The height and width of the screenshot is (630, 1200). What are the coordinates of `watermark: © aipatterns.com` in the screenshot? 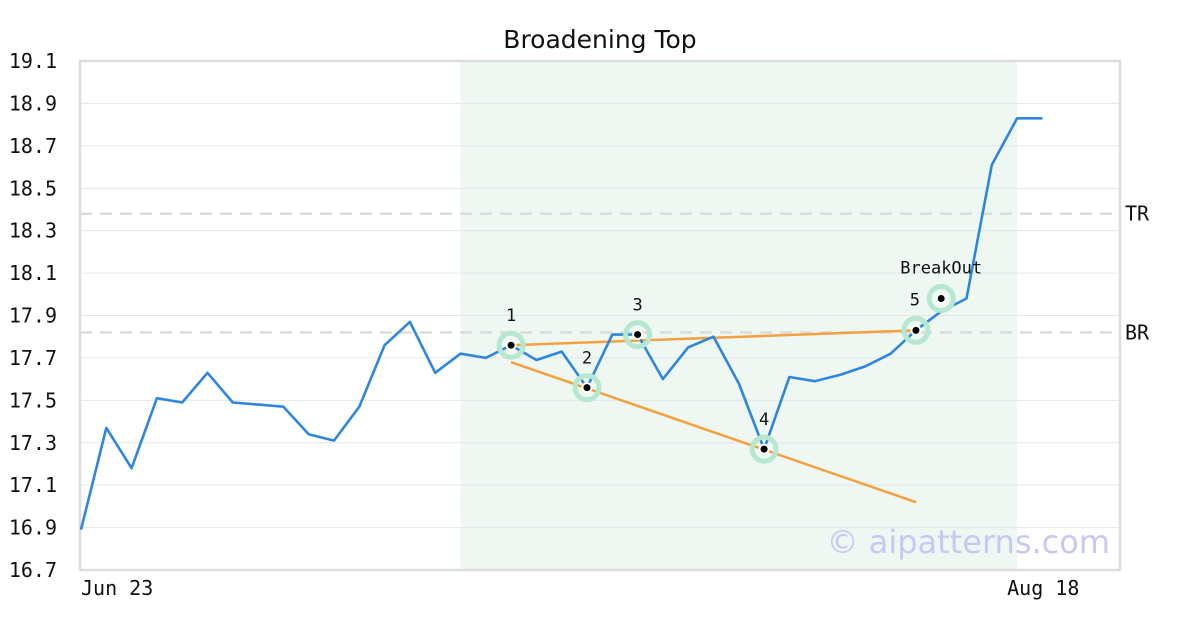 It's located at (968, 542).